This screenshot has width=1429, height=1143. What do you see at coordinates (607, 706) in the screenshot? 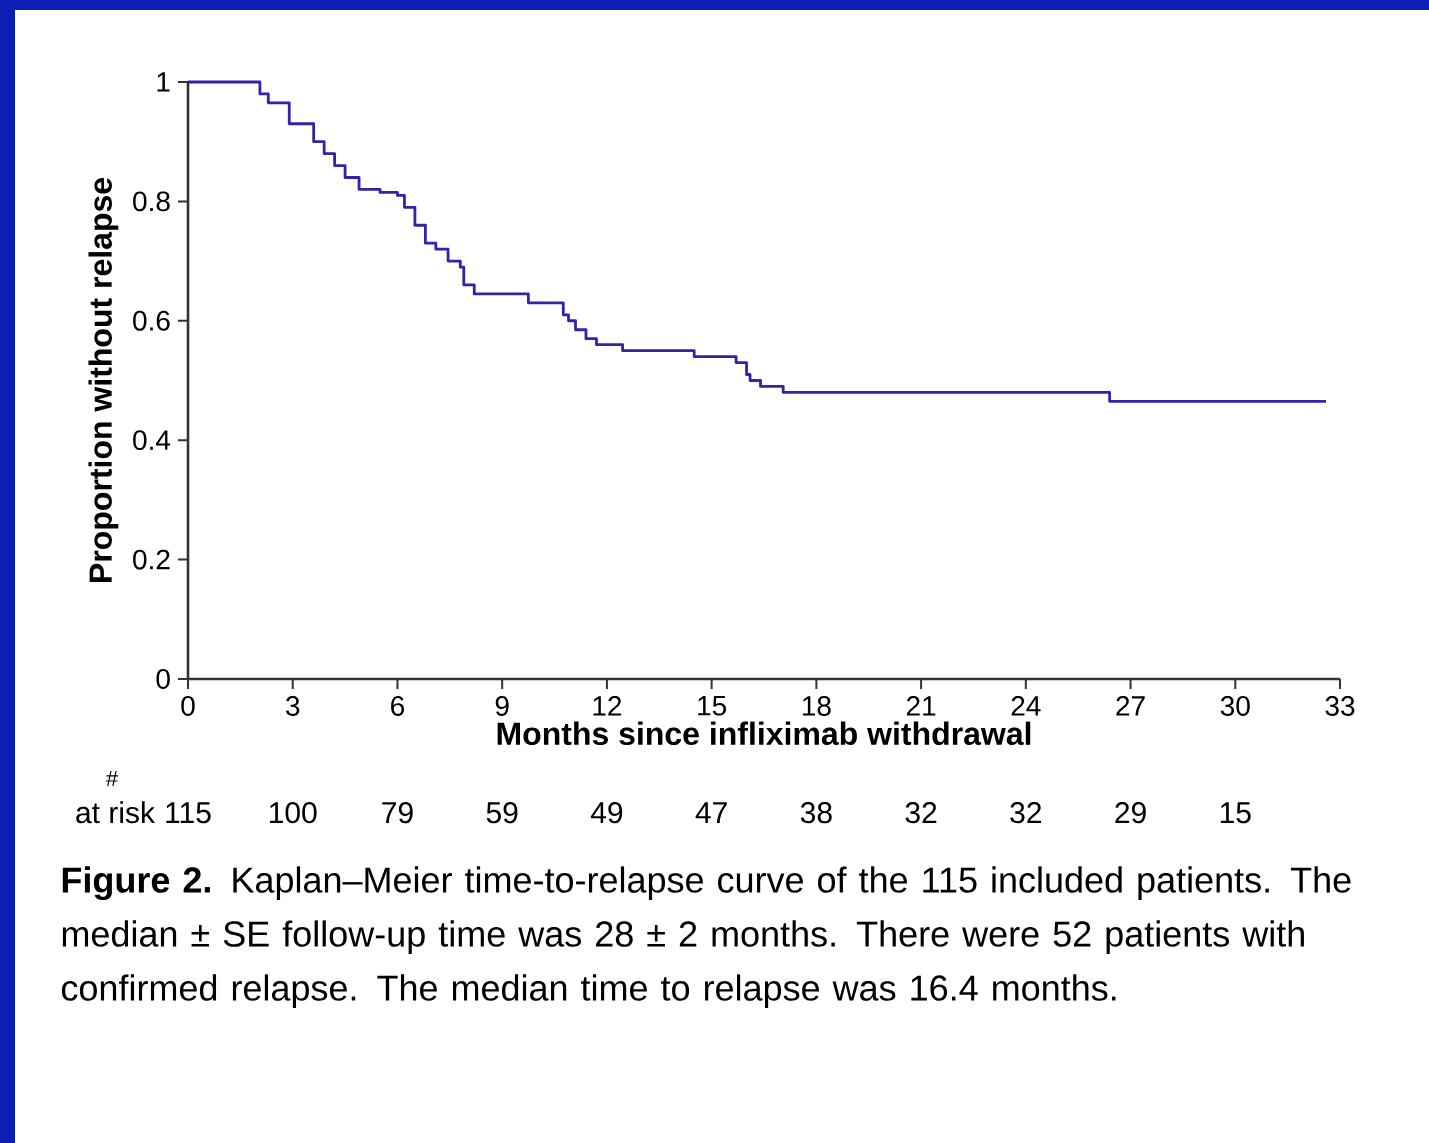
I see `x-tick-label: 12` at bounding box center [607, 706].